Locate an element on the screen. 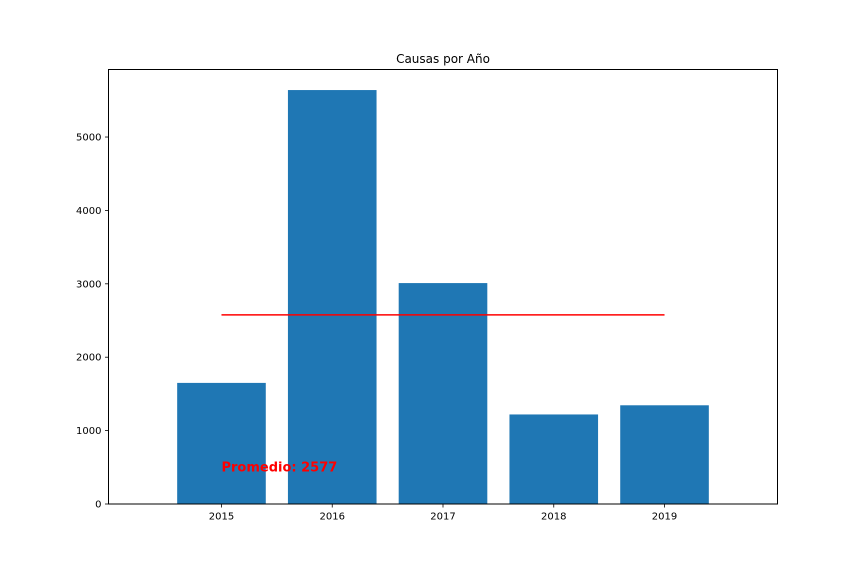  bar-2018 is located at coordinates (554, 459).